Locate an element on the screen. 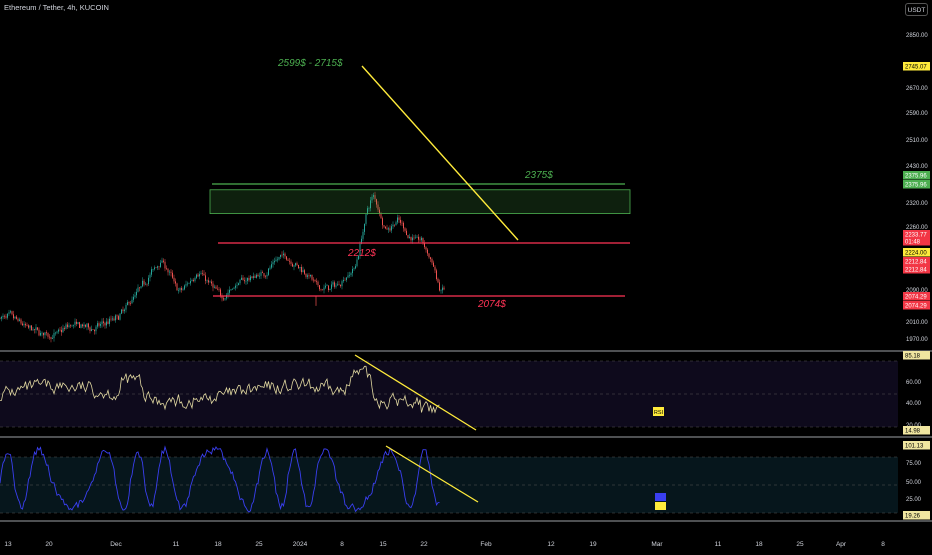 The image size is (932, 555). currency-button: USDT is located at coordinates (916, 9).